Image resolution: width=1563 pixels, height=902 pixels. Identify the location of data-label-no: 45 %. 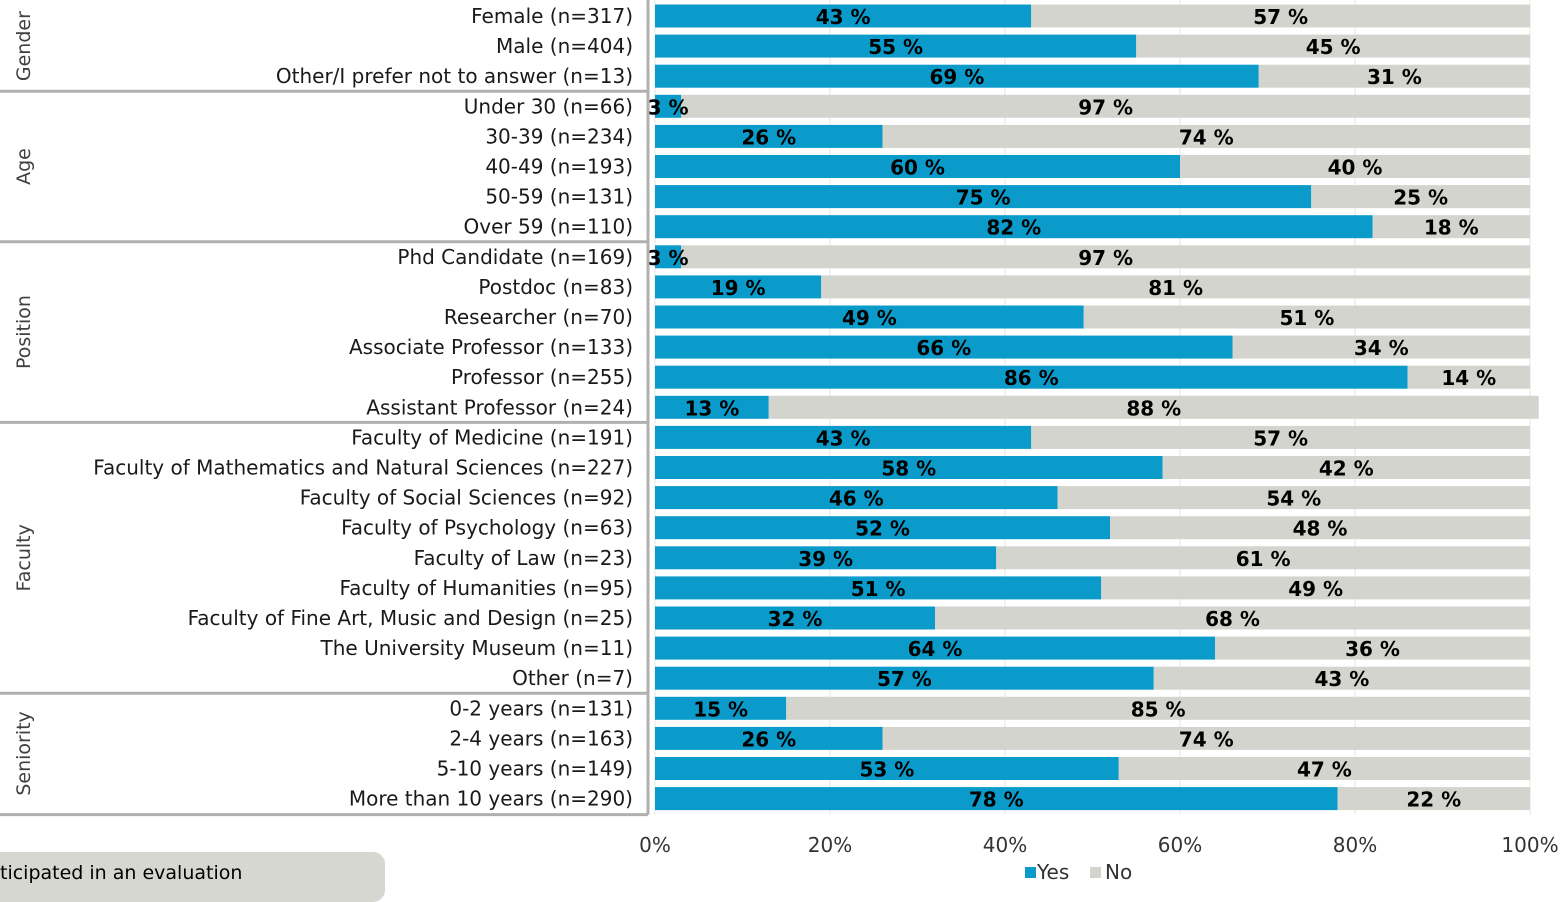
(1333, 47).